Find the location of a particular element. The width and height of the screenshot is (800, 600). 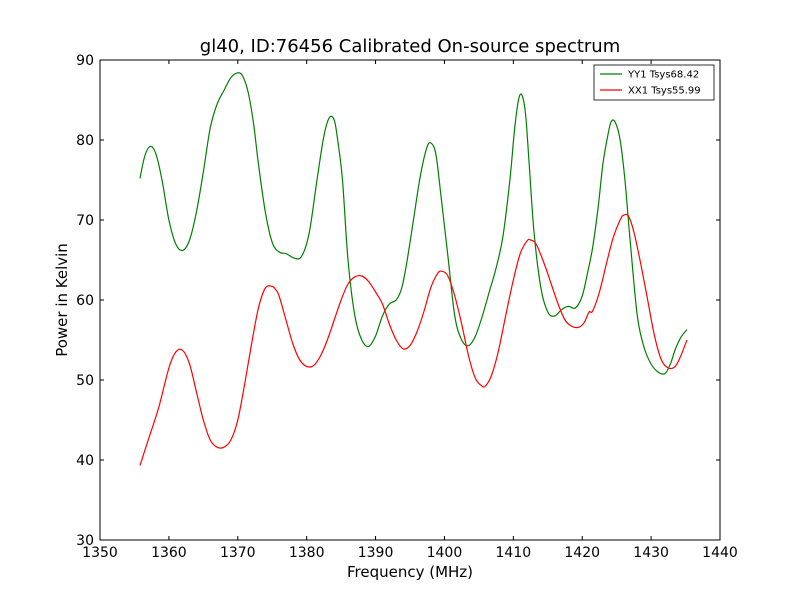

x-axis-title: Frequency (MHz) is located at coordinates (410, 572).